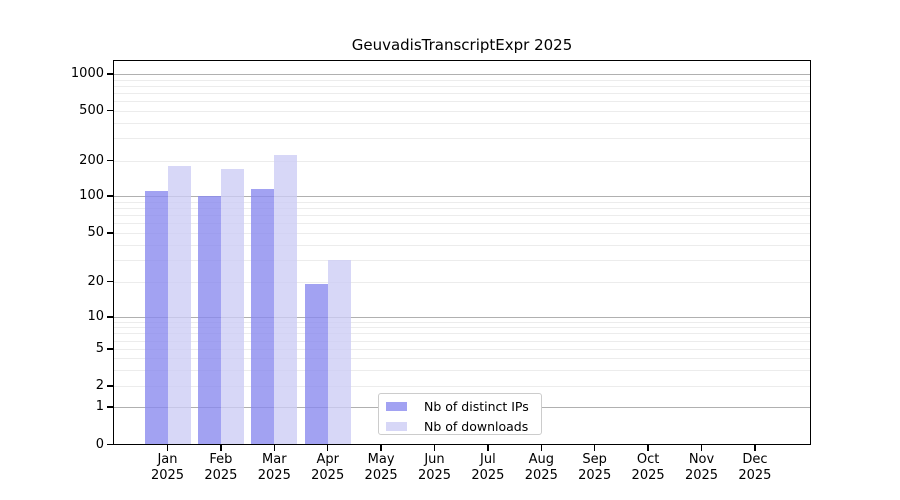 The width and height of the screenshot is (900, 500). What do you see at coordinates (95, 281) in the screenshot?
I see `y-tick-label: 20` at bounding box center [95, 281].